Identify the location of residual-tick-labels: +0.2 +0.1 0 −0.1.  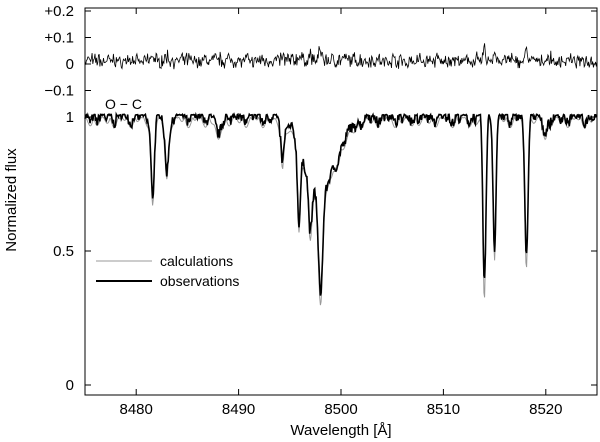
(59, 51).